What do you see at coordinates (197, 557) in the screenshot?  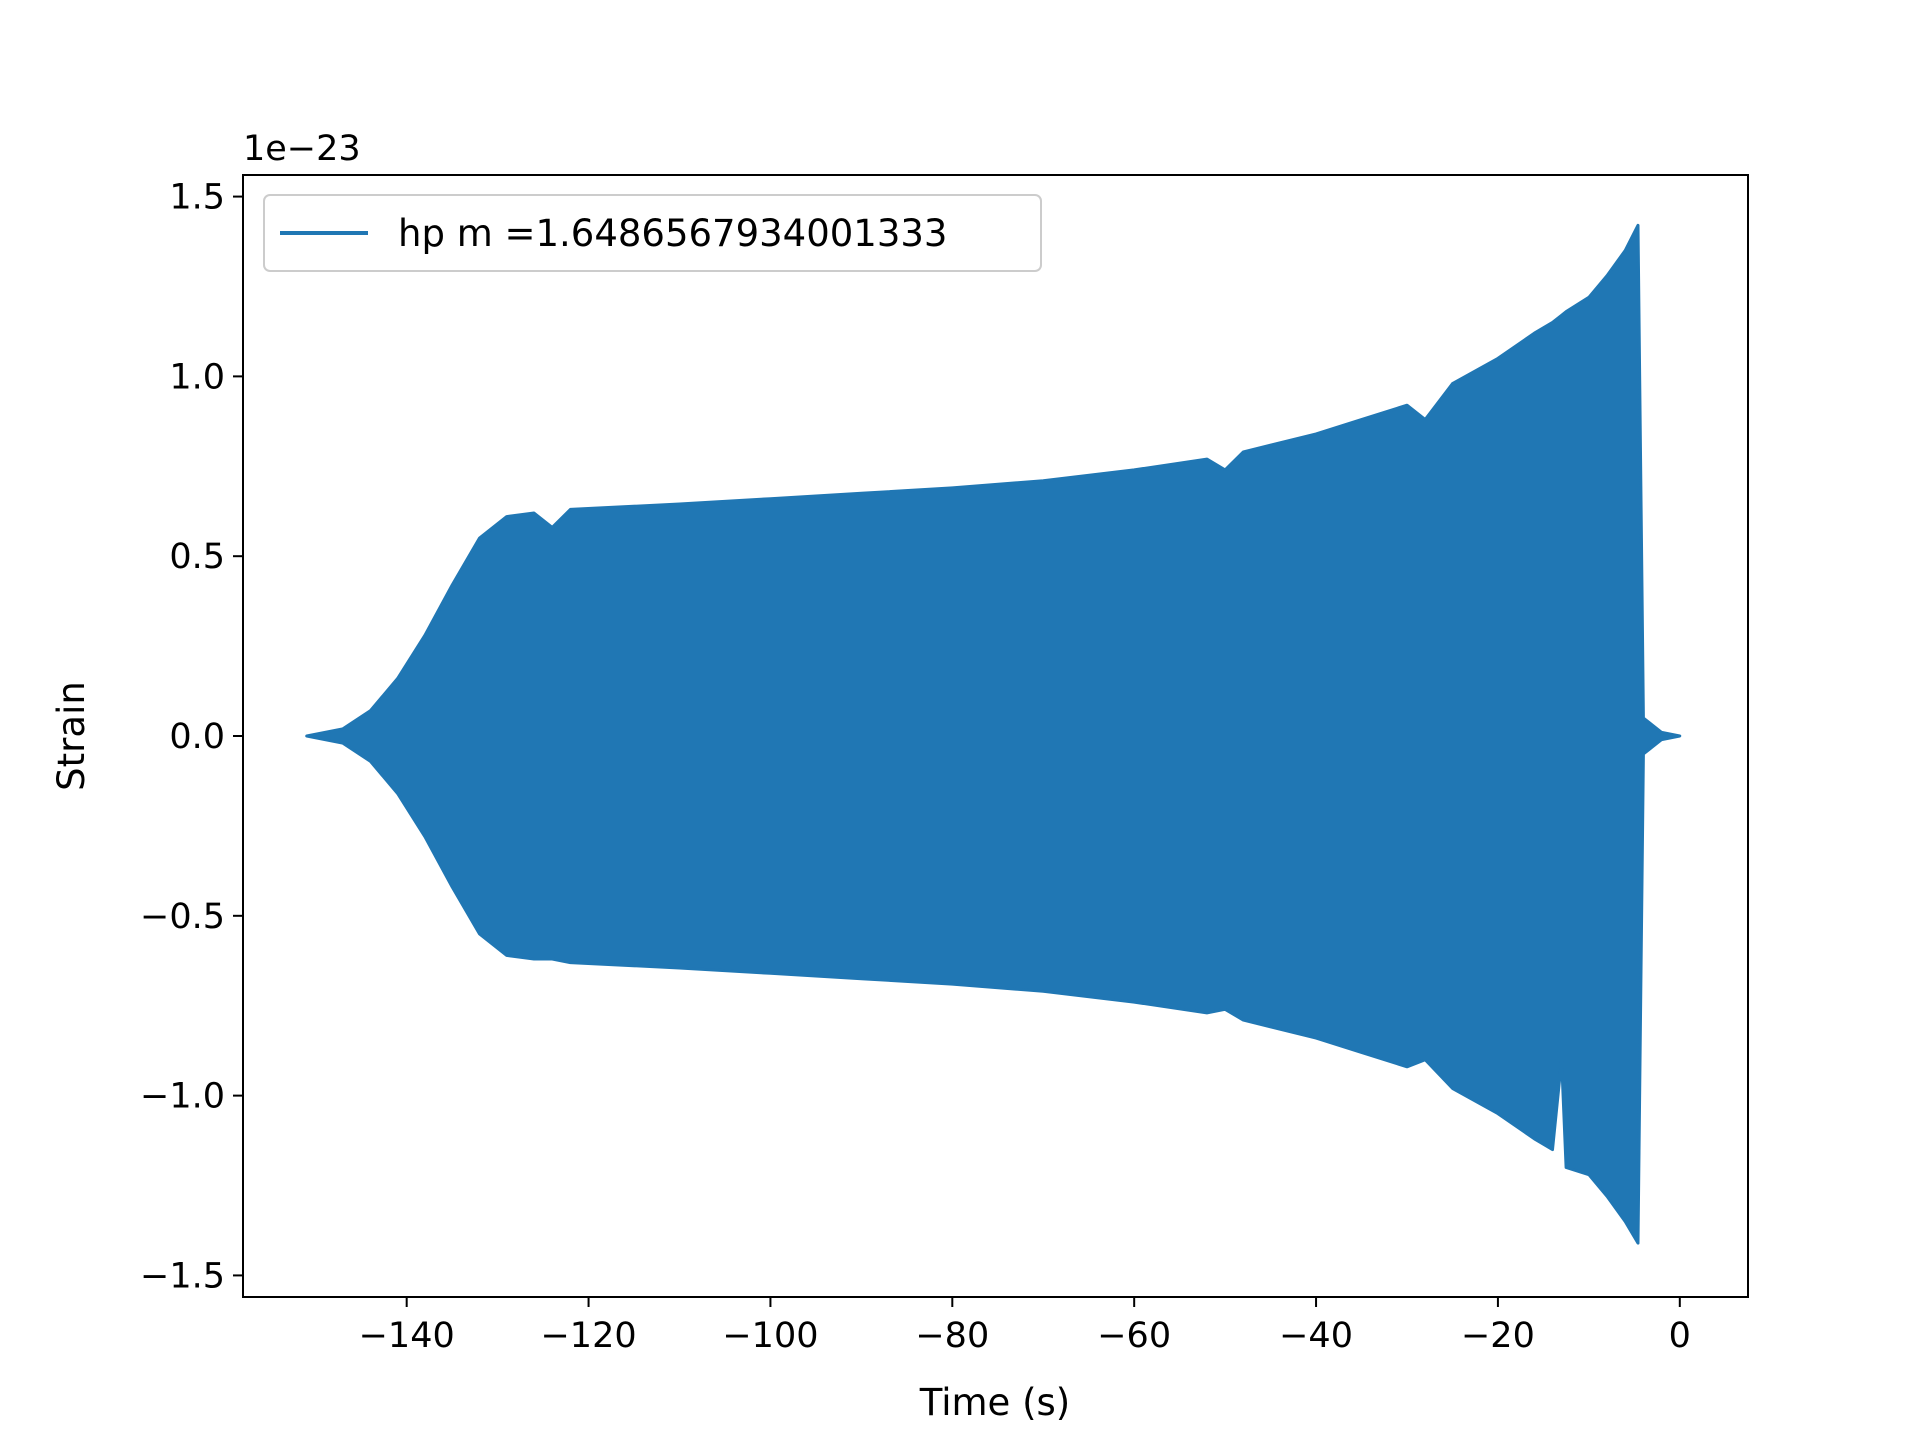 I see `y-tick-label: 0.5` at bounding box center [197, 557].